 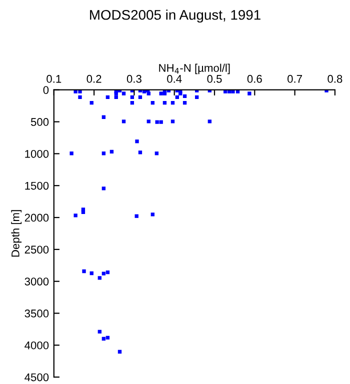 I want to click on x-tick-label: 0.4, so click(x=174, y=78).